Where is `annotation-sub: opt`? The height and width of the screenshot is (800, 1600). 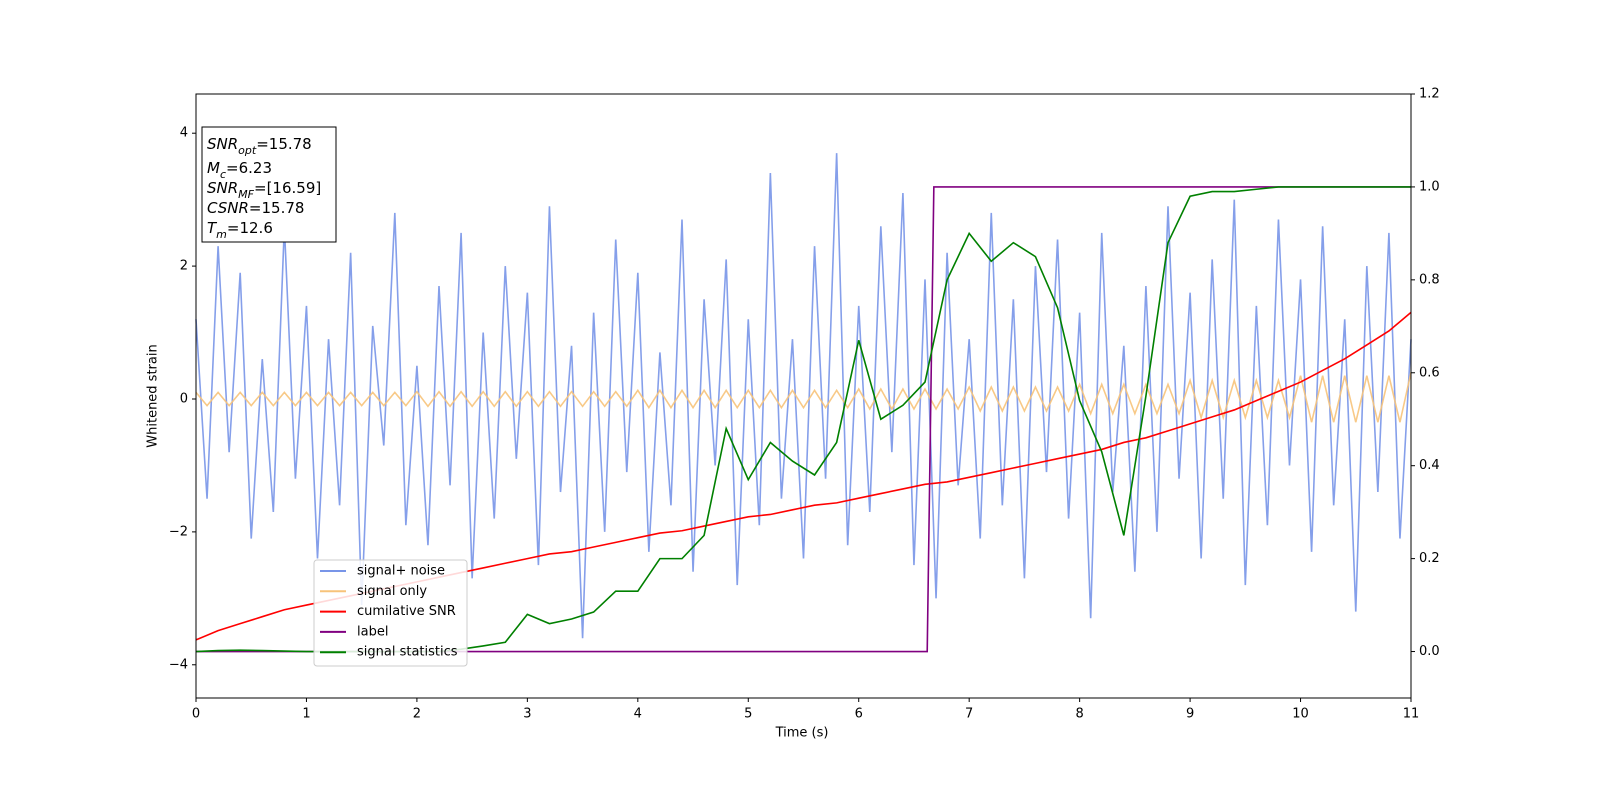 annotation-sub: opt is located at coordinates (247, 150).